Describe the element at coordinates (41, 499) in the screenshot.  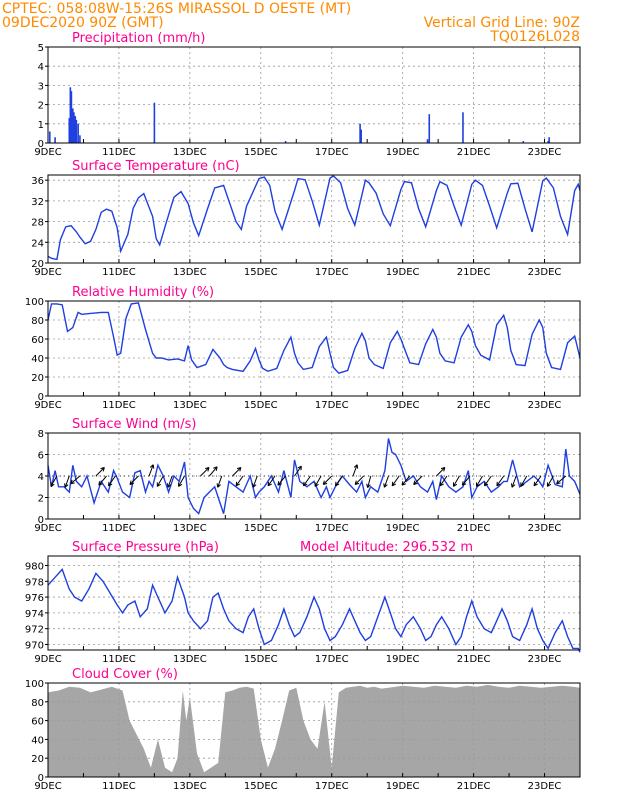
I see `y-tick-label: 2` at that location.